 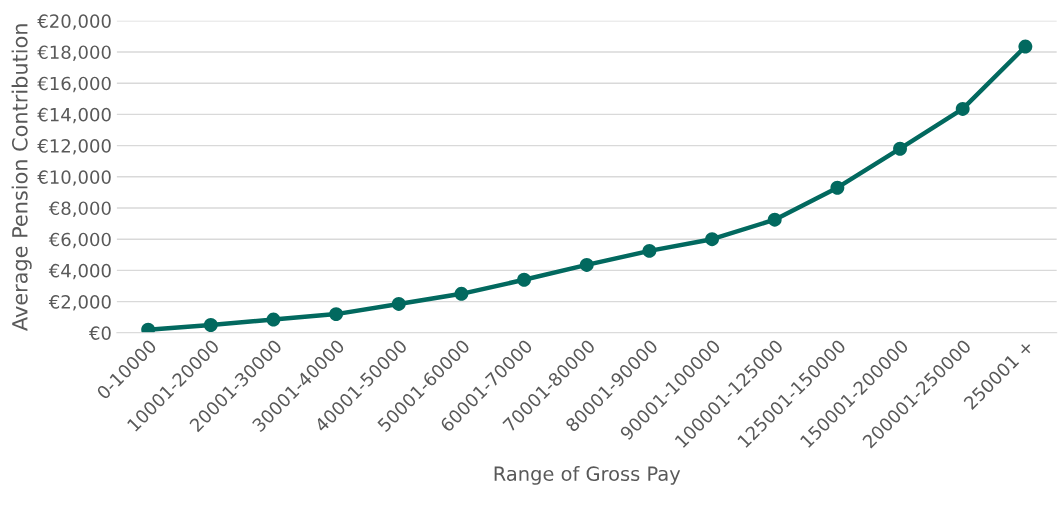 What do you see at coordinates (74, 22) in the screenshot?
I see `y-tick-label: €20,000` at bounding box center [74, 22].